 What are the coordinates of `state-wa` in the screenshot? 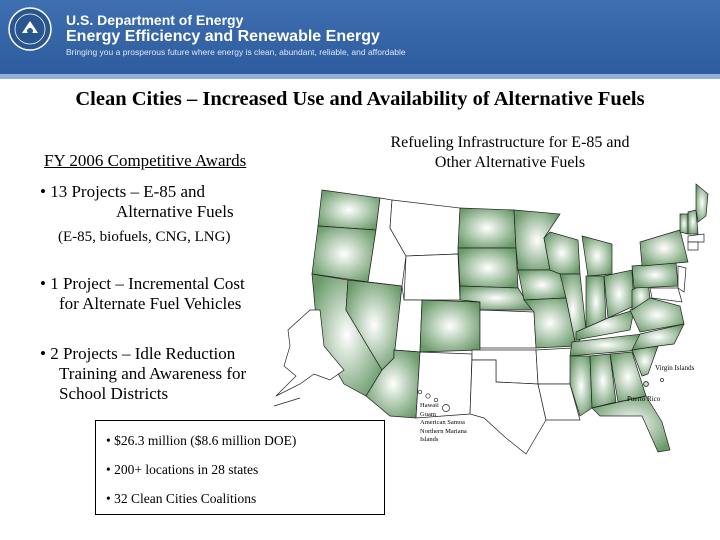 It's located at (349, 210).